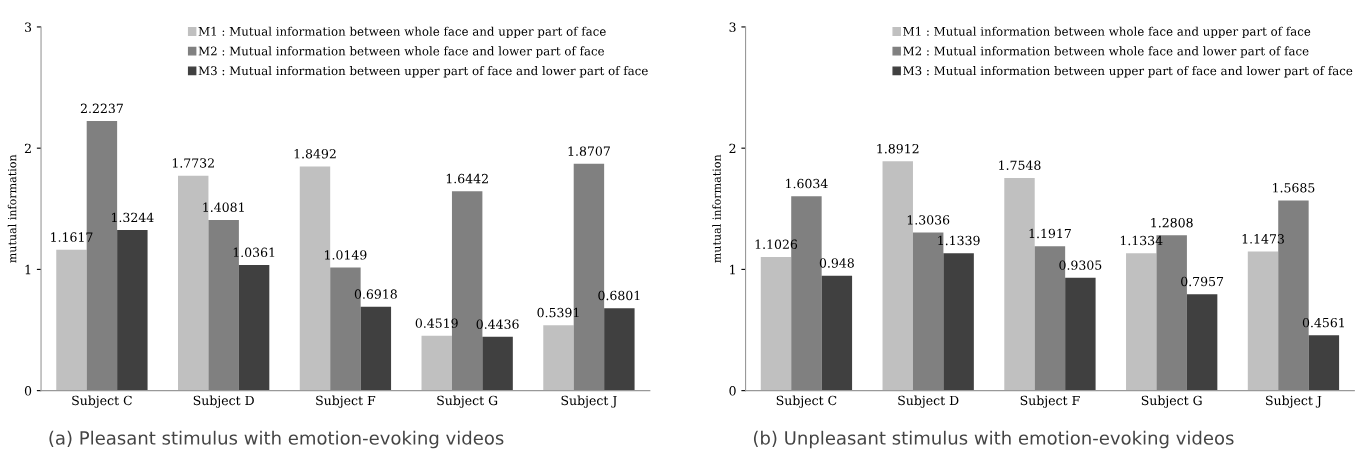 The image size is (1368, 449). Describe the element at coordinates (836, 263) in the screenshot. I see `data-label: 0.948` at that location.